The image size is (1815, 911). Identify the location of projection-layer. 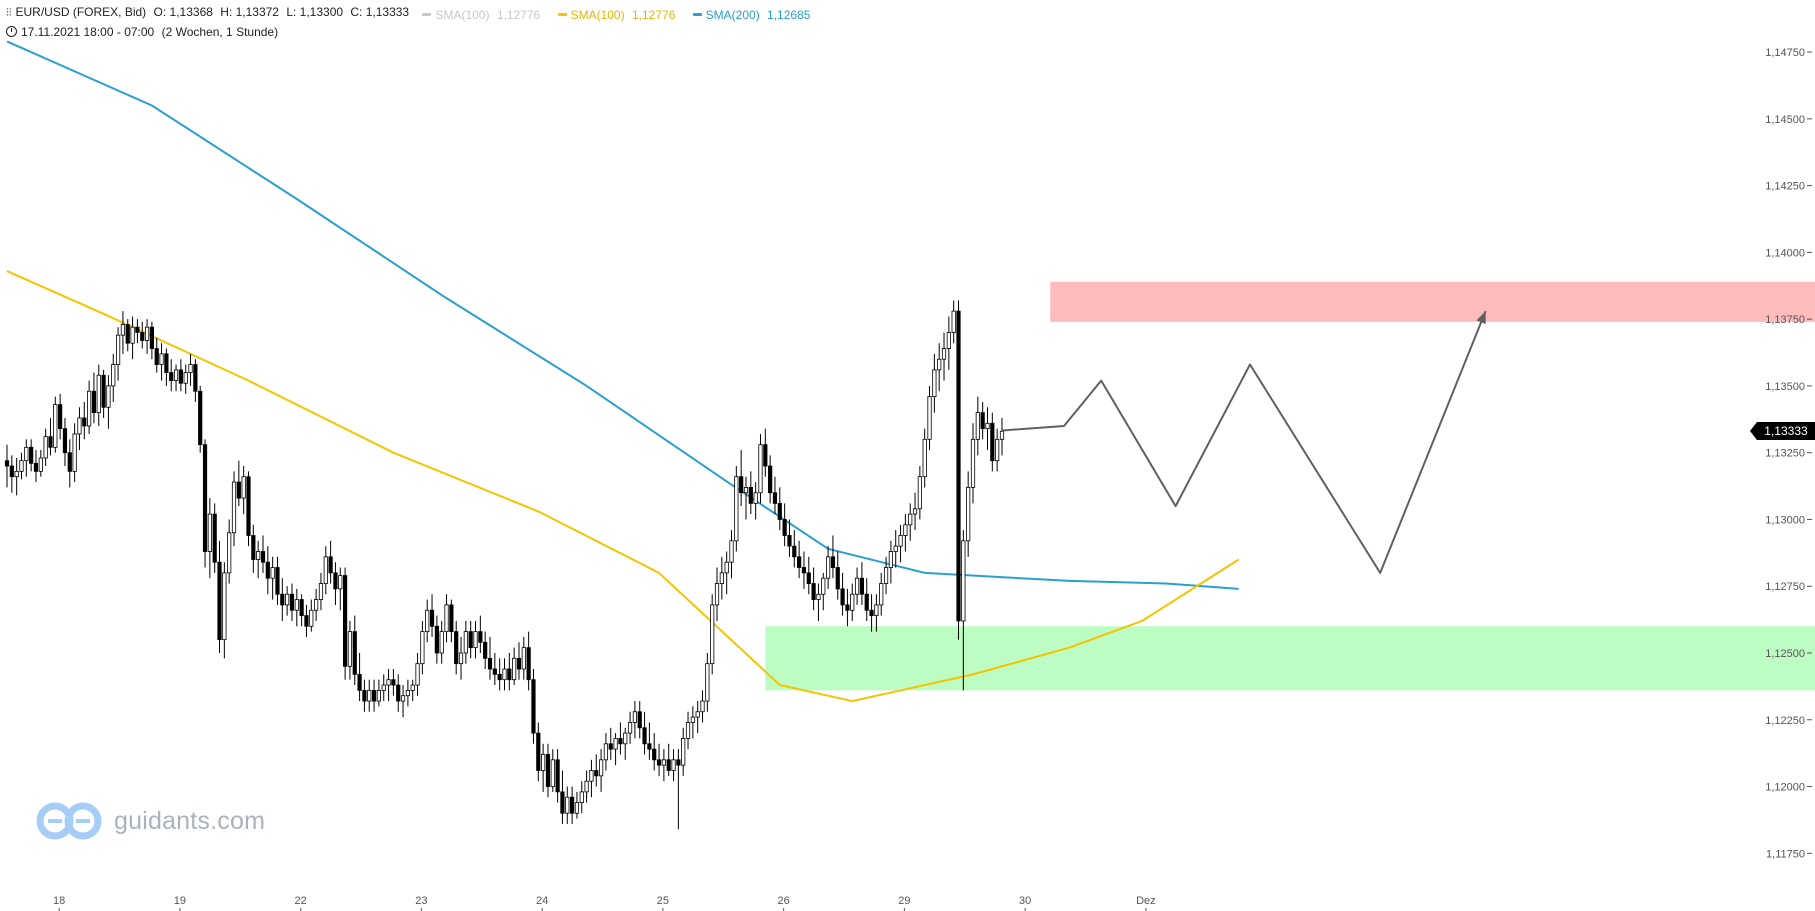
(1244, 442).